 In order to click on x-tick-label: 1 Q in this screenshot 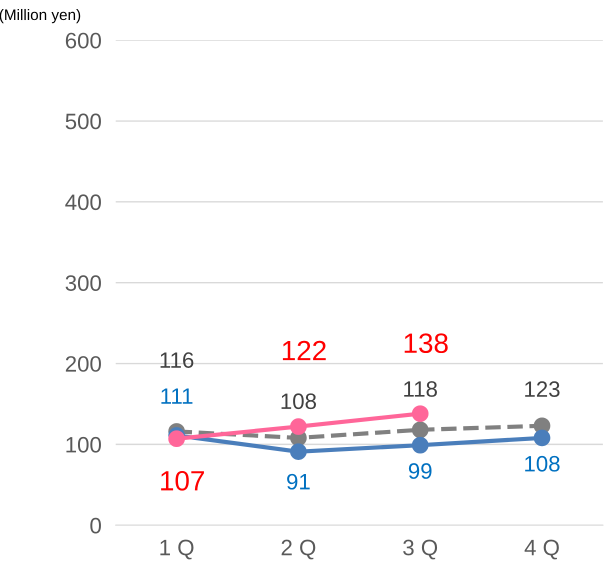, I will do `click(177, 550)`.